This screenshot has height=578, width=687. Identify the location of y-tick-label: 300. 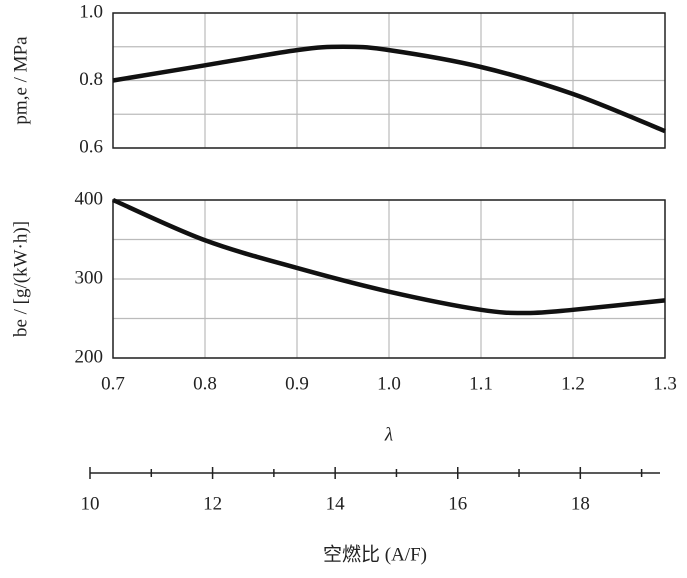
(89, 277).